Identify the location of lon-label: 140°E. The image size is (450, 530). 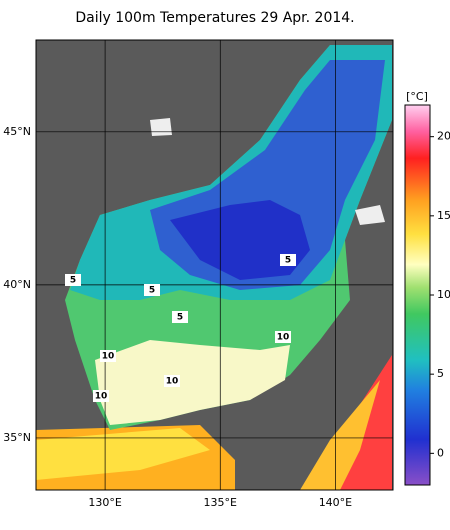
(335, 502).